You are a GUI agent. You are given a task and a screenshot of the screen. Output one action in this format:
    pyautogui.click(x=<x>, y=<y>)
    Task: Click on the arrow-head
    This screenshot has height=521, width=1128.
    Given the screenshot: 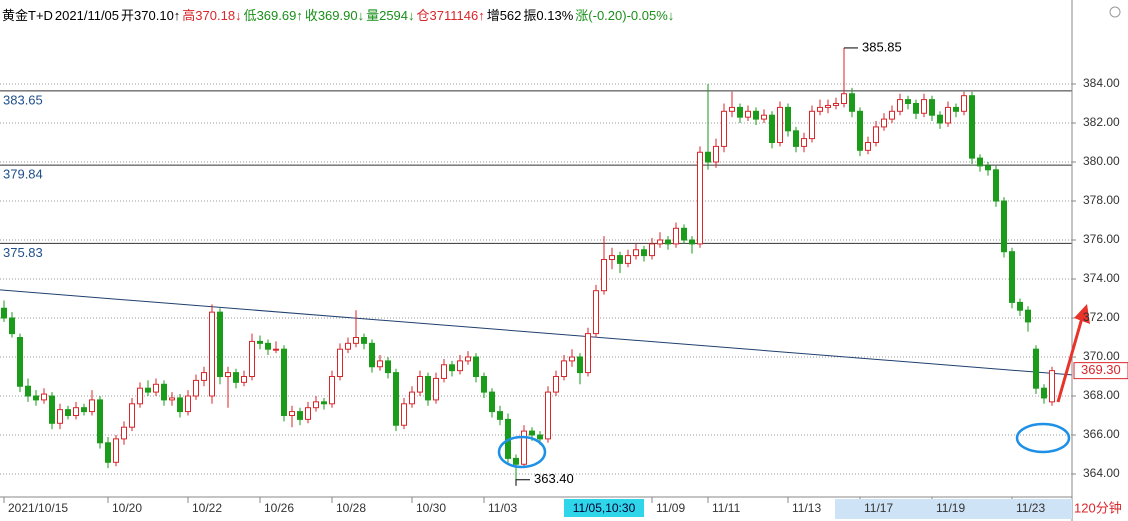 What is the action you would take?
    pyautogui.click(x=1082, y=314)
    